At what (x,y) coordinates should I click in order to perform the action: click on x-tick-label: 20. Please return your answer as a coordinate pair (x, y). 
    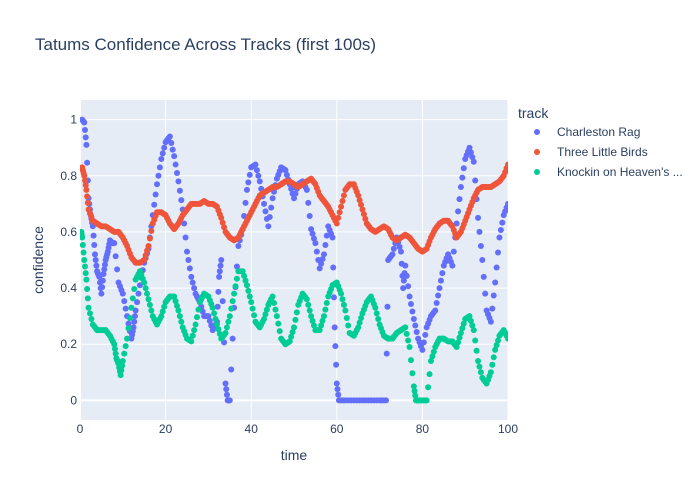
    Looking at the image, I should click on (166, 429).